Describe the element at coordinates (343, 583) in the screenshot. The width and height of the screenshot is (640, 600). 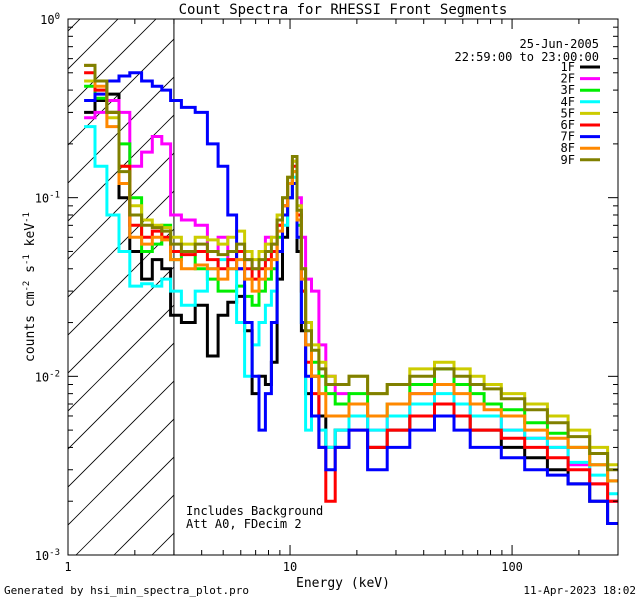
I see `x-axis-label: Energy (keV)` at that location.